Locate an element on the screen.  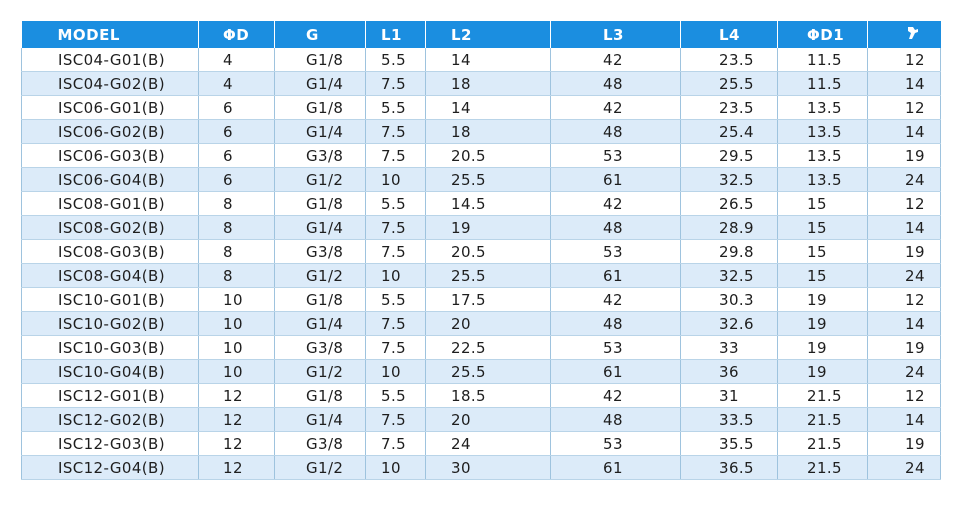
cell-l2: 22.5 is located at coordinates (488, 347).